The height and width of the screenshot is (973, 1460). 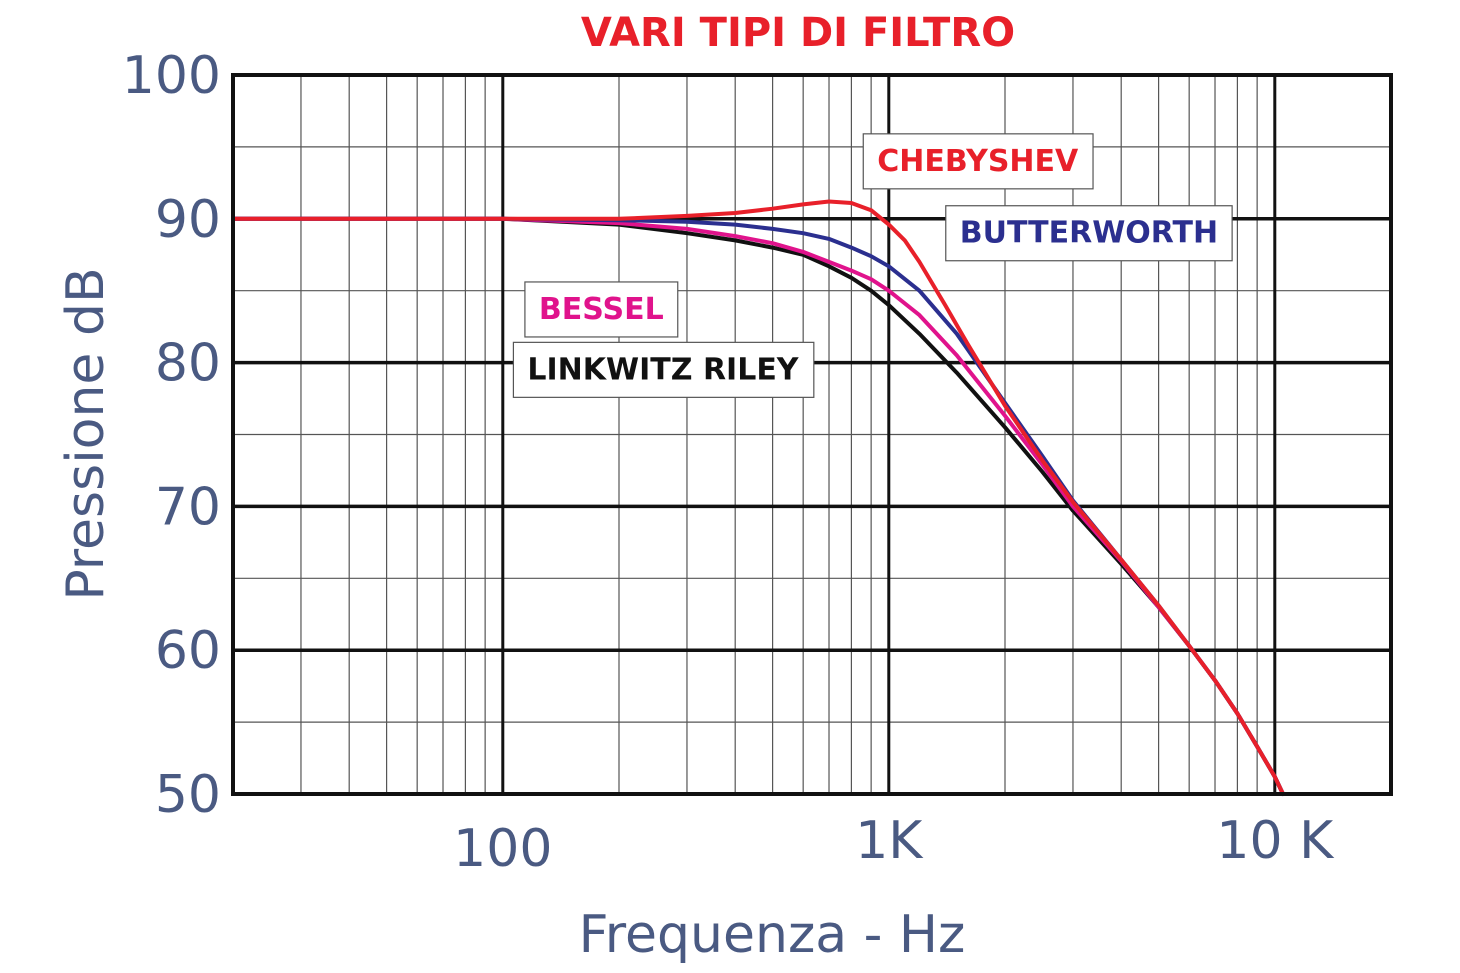 What do you see at coordinates (188, 364) in the screenshot?
I see `y-tick-label: 80` at bounding box center [188, 364].